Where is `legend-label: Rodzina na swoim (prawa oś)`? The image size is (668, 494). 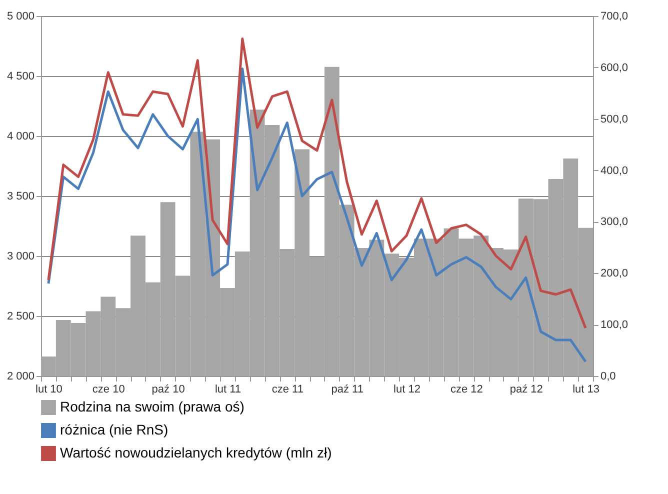
legend-label: Rodzina na swoim (prawa oś) is located at coordinates (152, 406).